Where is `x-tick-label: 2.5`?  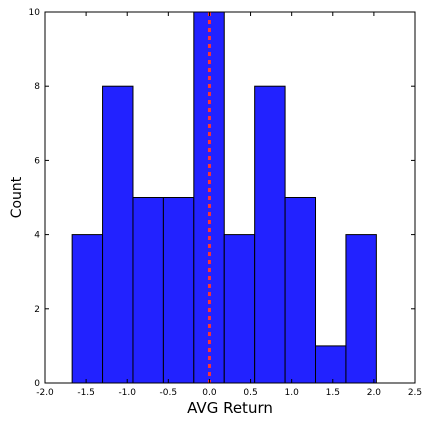 x-tick-label: 2.5 is located at coordinates (415, 393).